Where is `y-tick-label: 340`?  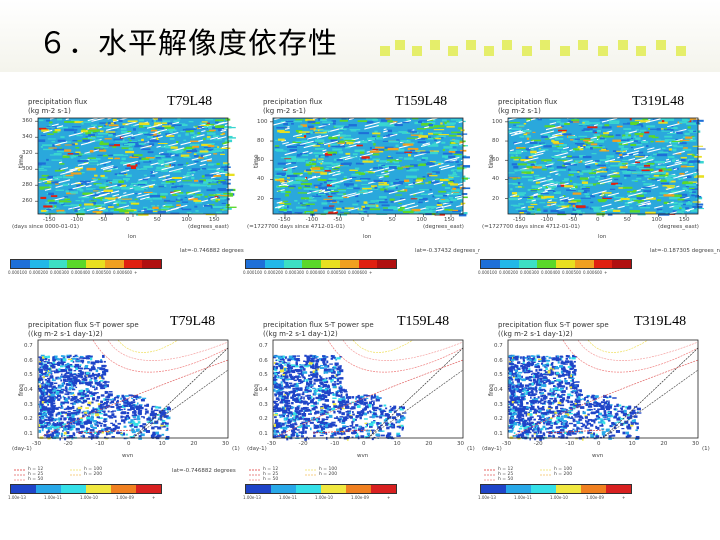 y-tick-label: 340 is located at coordinates (27, 137).